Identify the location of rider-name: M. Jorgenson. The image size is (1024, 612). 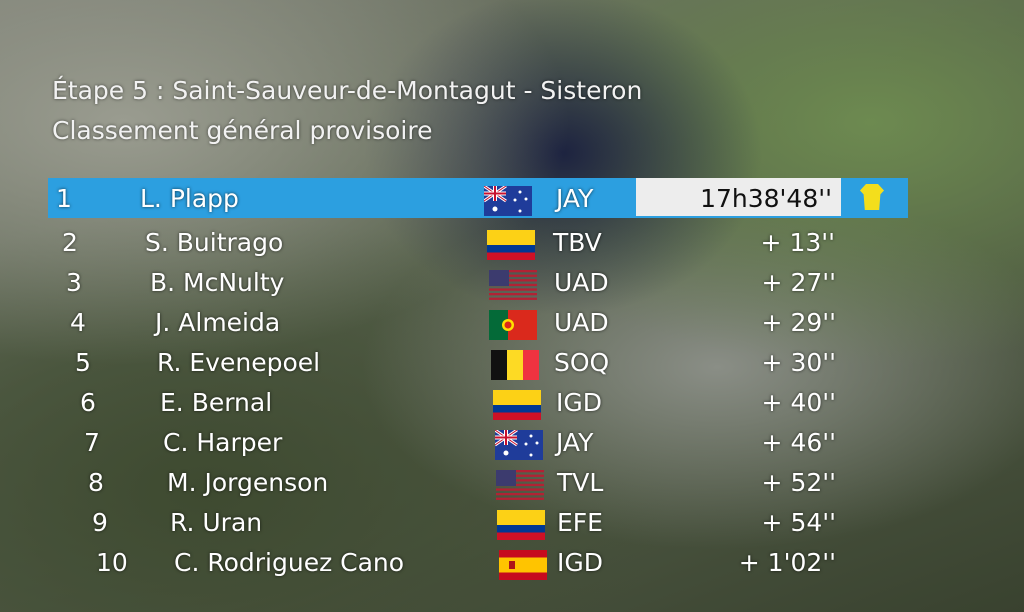
(248, 482).